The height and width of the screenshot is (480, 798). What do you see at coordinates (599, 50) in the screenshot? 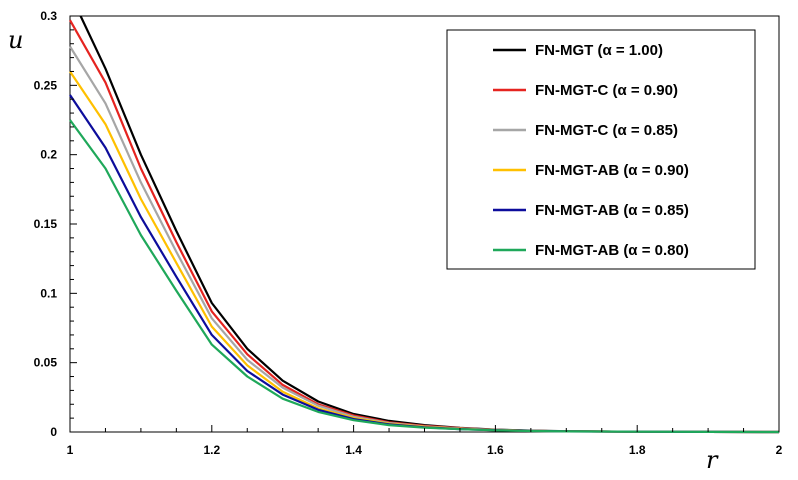
I see `legend-label-1: FN-MGT (α = 1.00)` at bounding box center [599, 50].